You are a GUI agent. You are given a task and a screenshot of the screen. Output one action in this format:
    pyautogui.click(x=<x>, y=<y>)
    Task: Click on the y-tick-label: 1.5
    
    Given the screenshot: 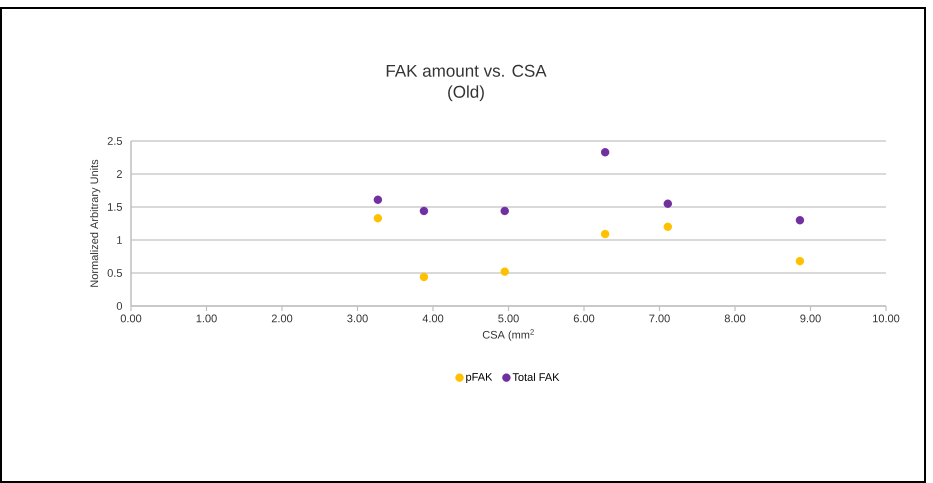 What is the action you would take?
    pyautogui.click(x=115, y=207)
    